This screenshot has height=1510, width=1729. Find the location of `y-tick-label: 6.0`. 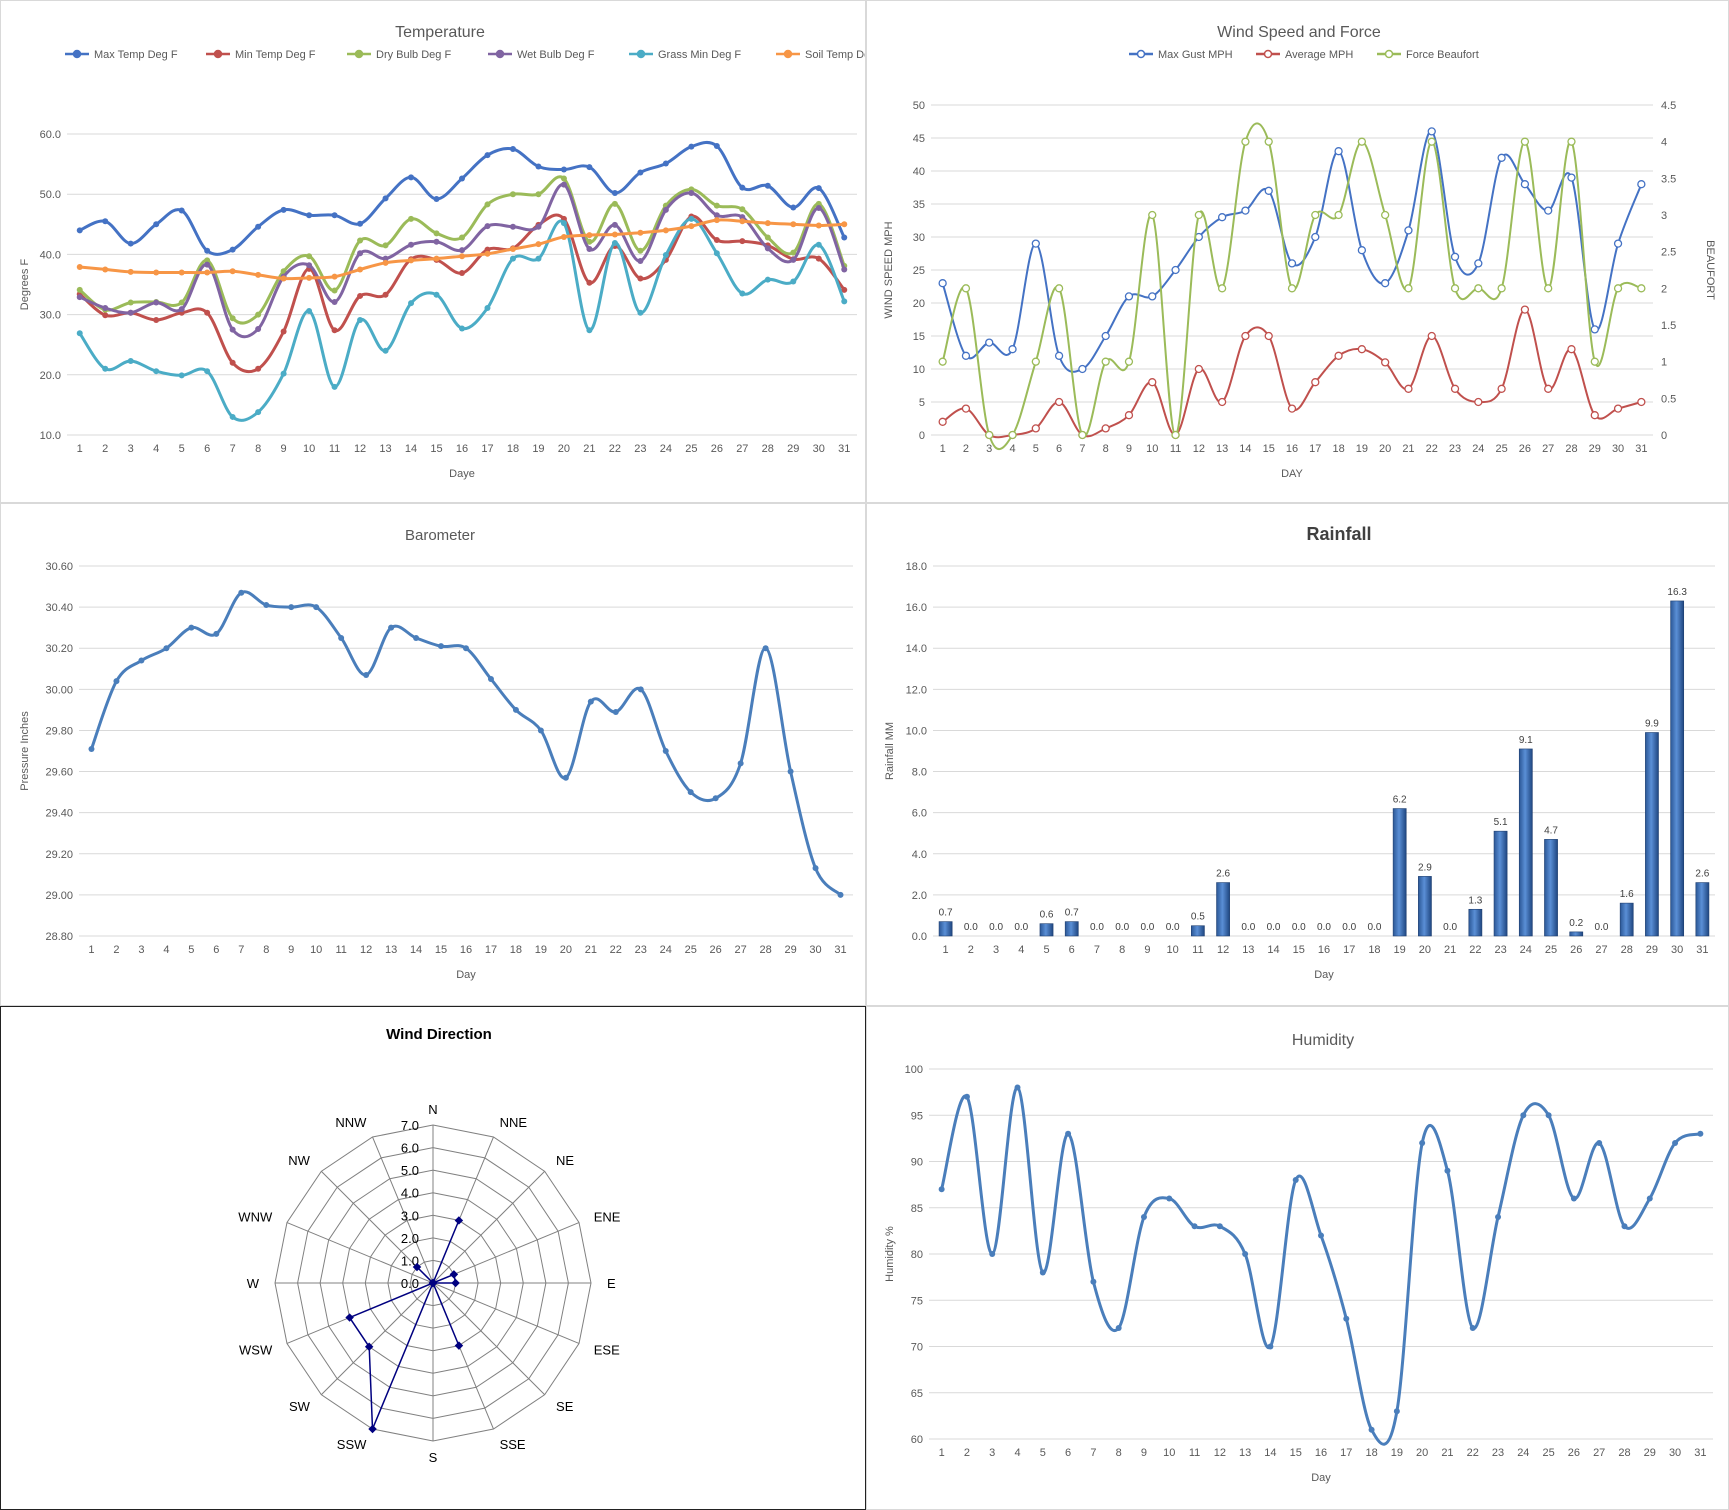

y-tick-label: 6.0 is located at coordinates (919, 814).